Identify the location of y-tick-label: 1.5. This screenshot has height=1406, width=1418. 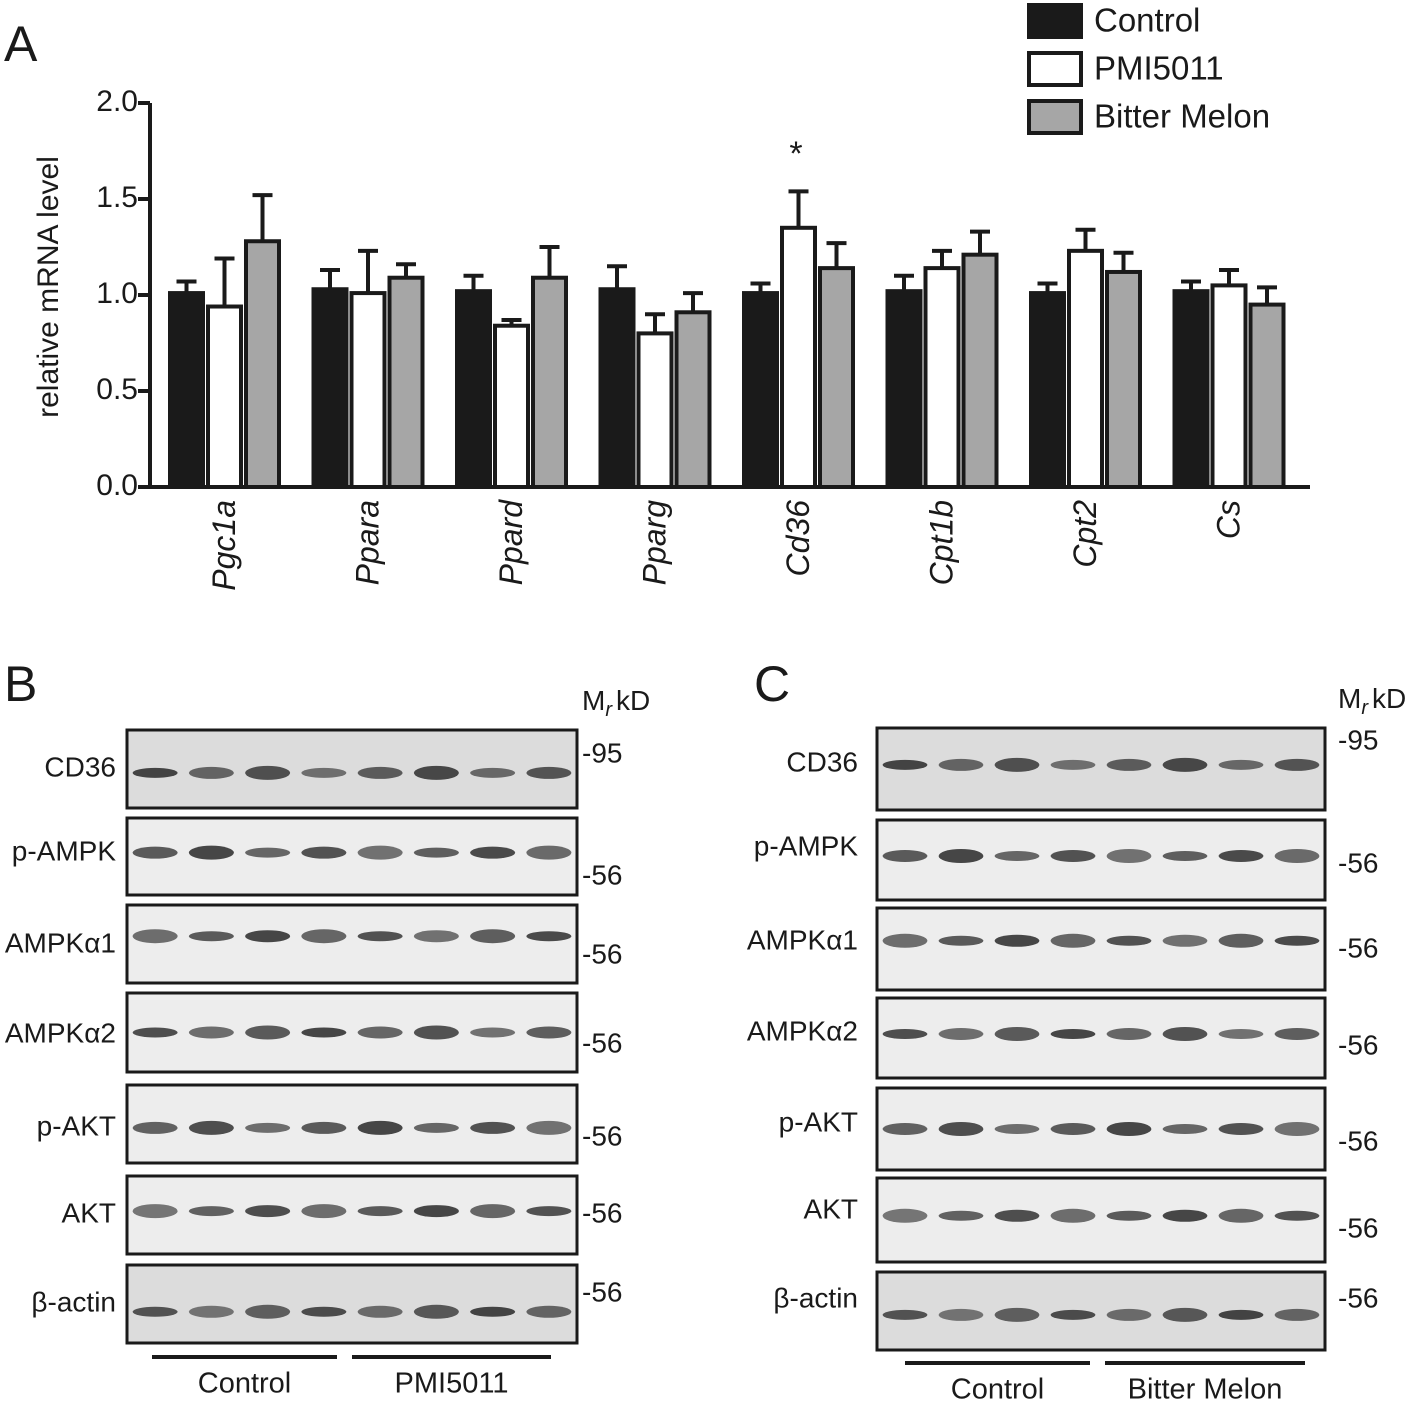
(117, 197).